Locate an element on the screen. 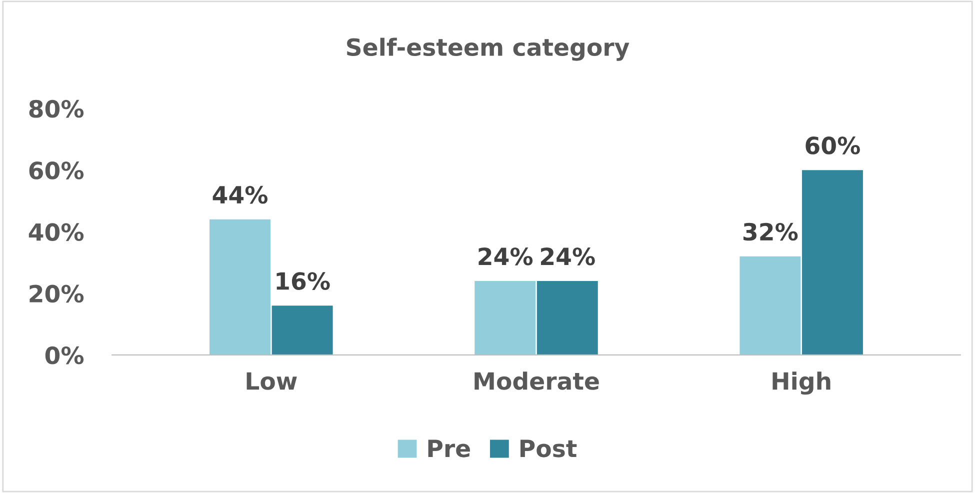  x-tick-label: High is located at coordinates (801, 383).